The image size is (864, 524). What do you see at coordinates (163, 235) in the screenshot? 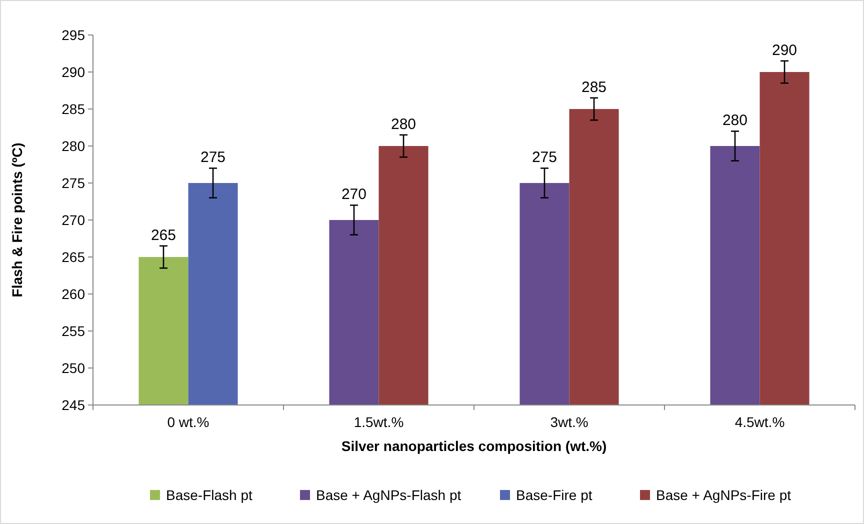
I see `data-label: 265` at bounding box center [163, 235].